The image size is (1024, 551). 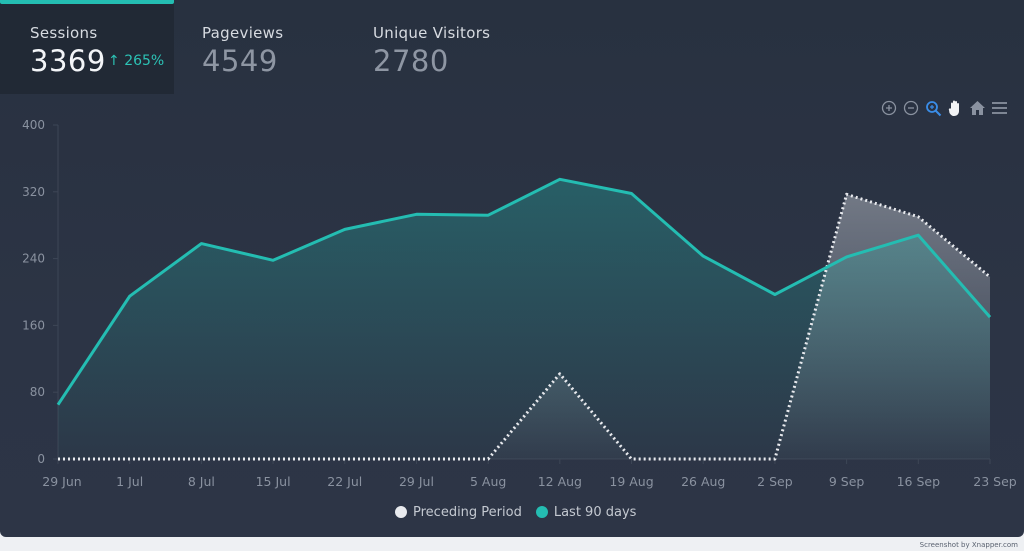 I want to click on x-tick-label: 5 Aug, so click(x=488, y=481).